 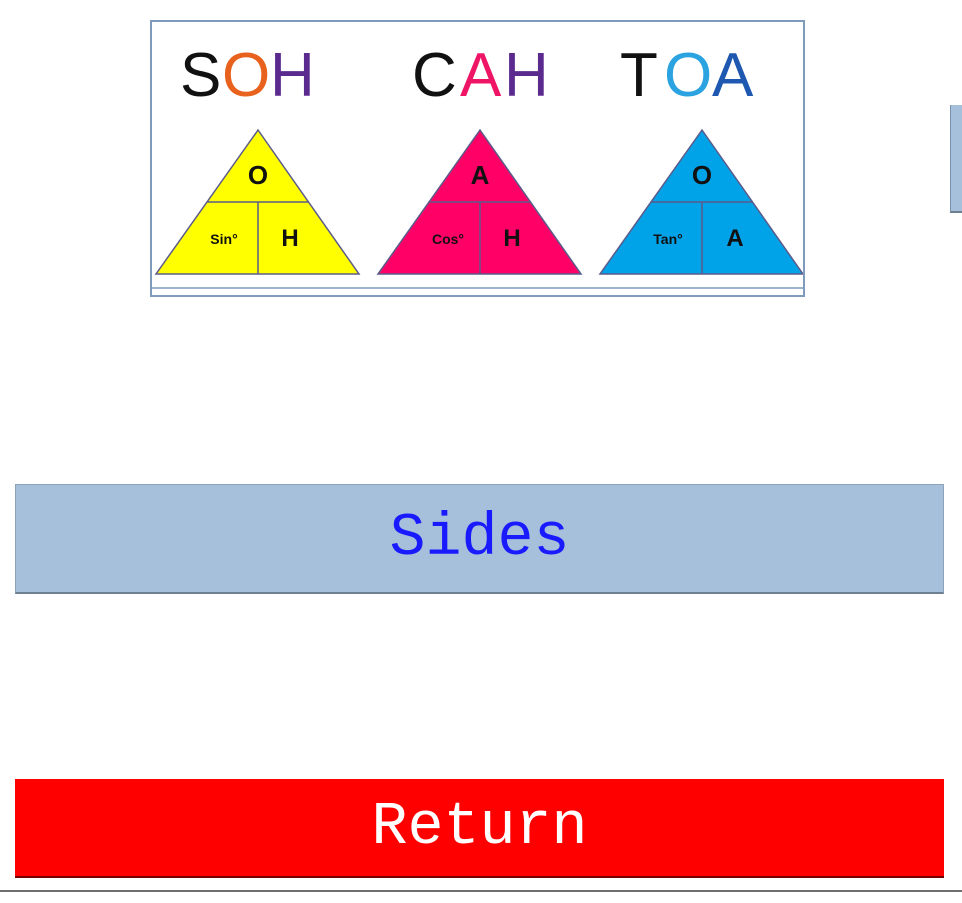 I want to click on sine-top-label: O, so click(x=258, y=175).